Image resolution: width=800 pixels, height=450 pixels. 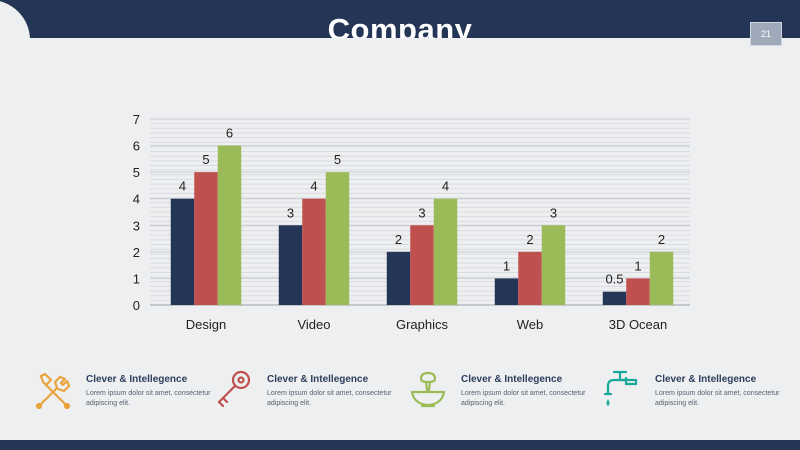 What do you see at coordinates (136, 278) in the screenshot?
I see `y-tick-label: 1` at bounding box center [136, 278].